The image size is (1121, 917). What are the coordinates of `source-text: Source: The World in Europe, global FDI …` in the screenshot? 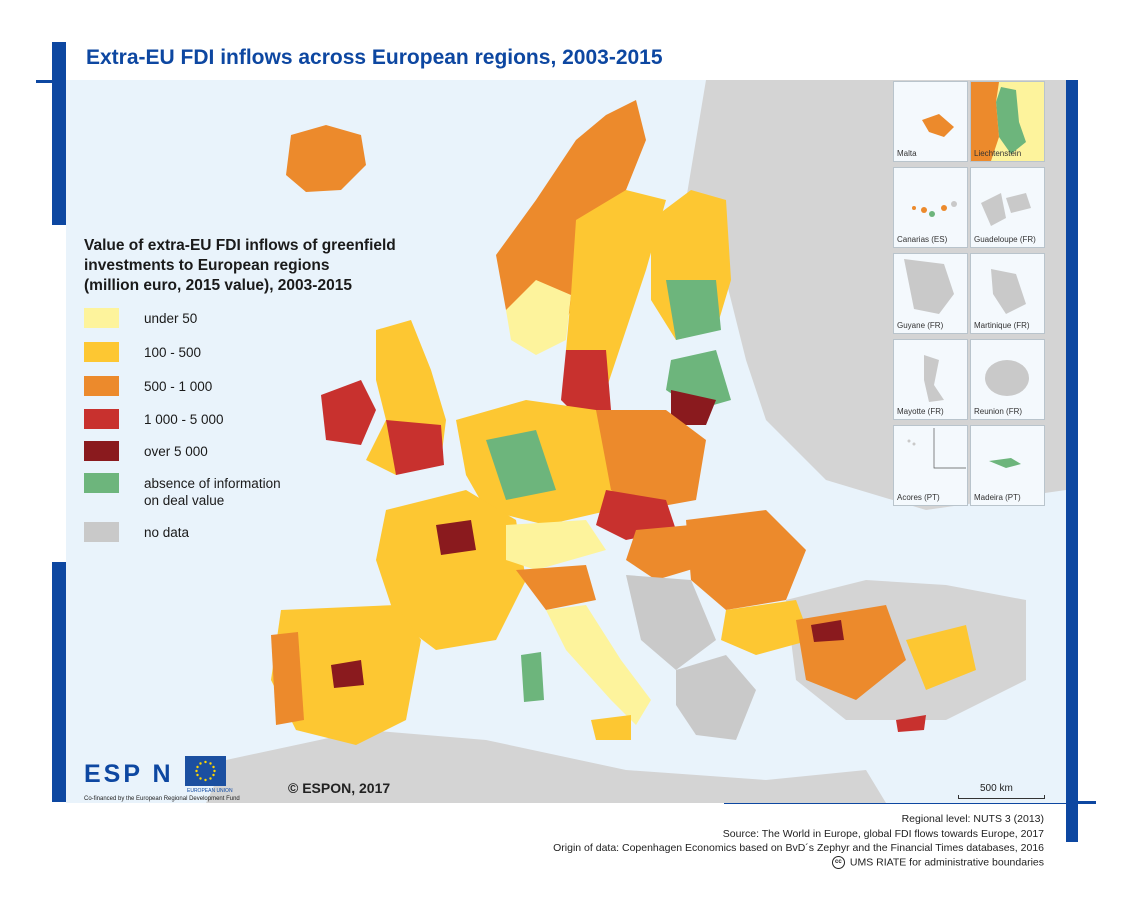 It's located at (883, 834).